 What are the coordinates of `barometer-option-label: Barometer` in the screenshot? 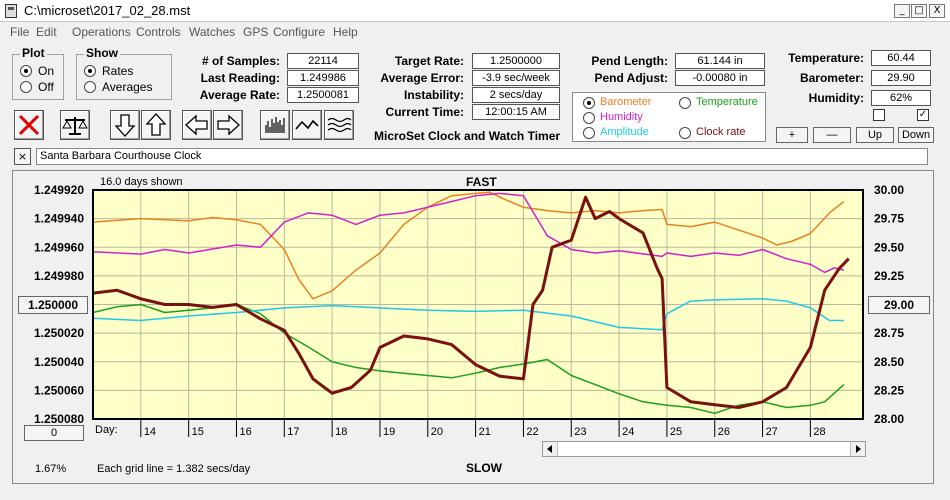 It's located at (626, 102).